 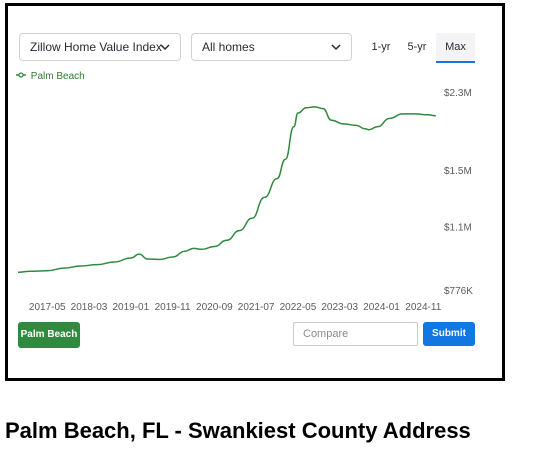 What do you see at coordinates (214, 307) in the screenshot?
I see `x-tick-label: 2020-09` at bounding box center [214, 307].